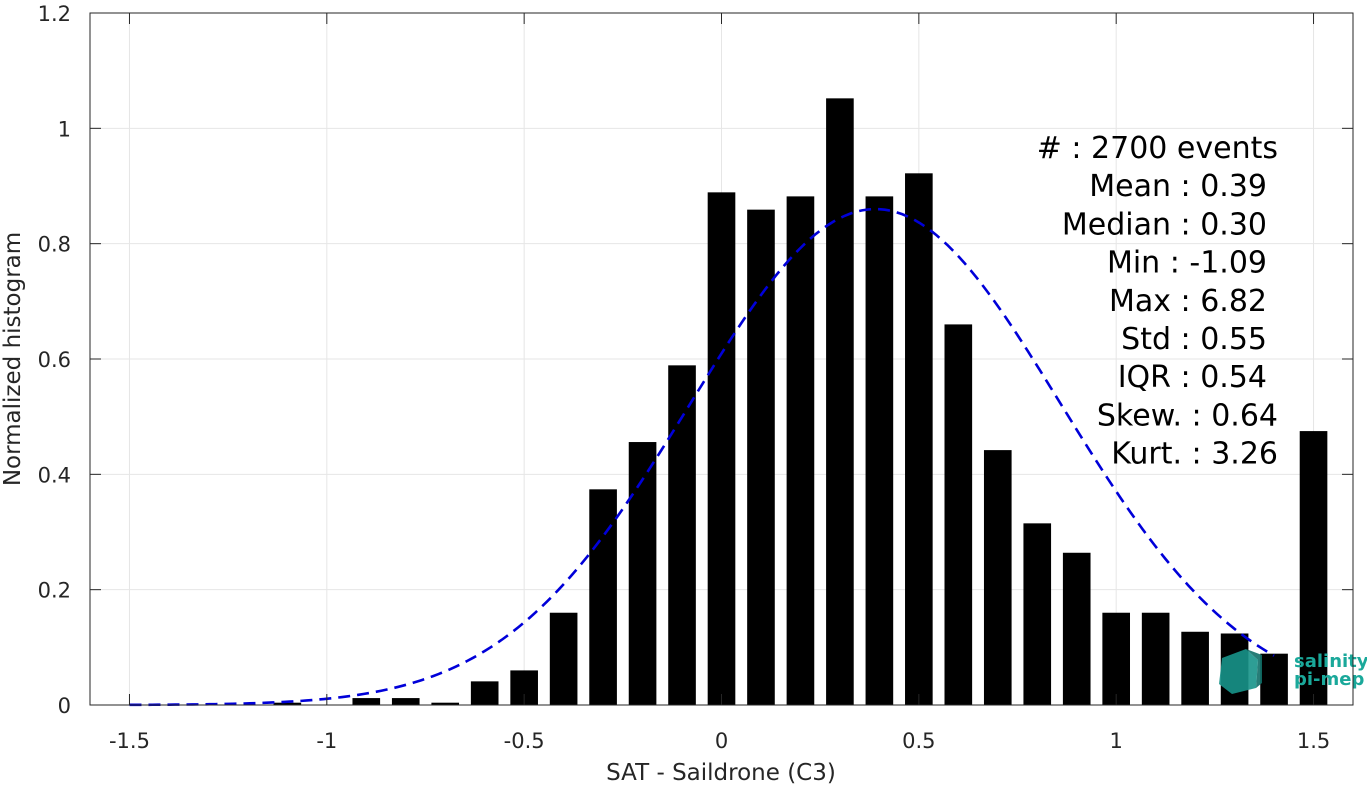 The image size is (1367, 785). I want to click on x-tick-label: 1.5, so click(1313, 741).